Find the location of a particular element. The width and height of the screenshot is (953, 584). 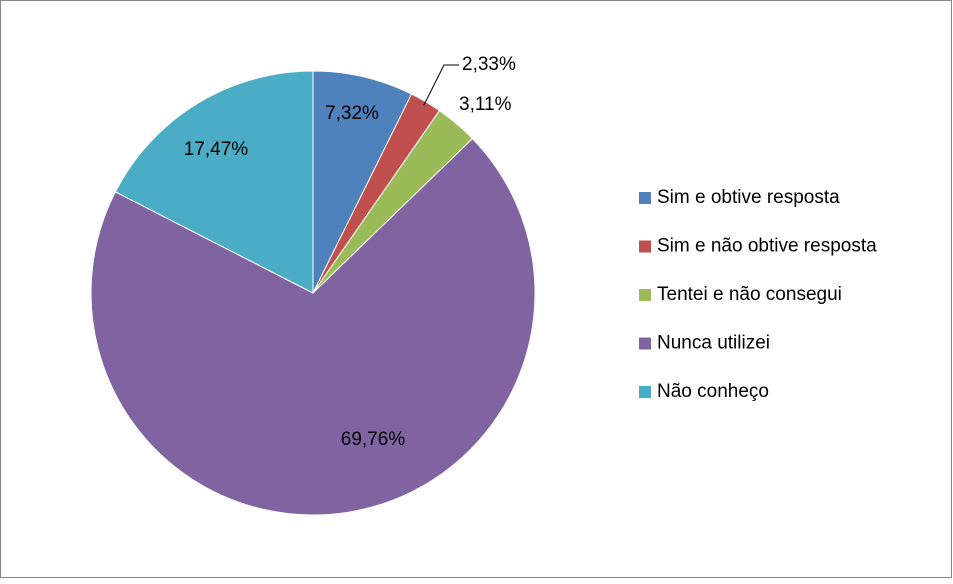

data-label: 17,47% is located at coordinates (216, 149).